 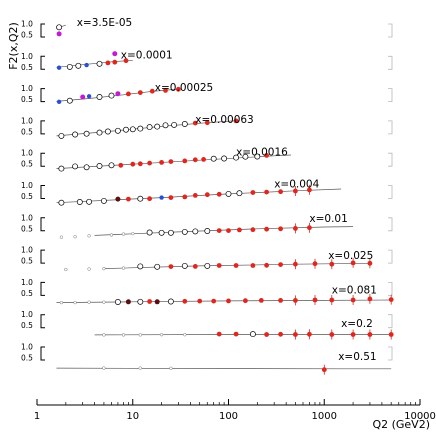 What do you see at coordinates (207, 325) in the screenshot?
I see `panel-x=0.2: 1.0 0.5 x=0.2` at bounding box center [207, 325].